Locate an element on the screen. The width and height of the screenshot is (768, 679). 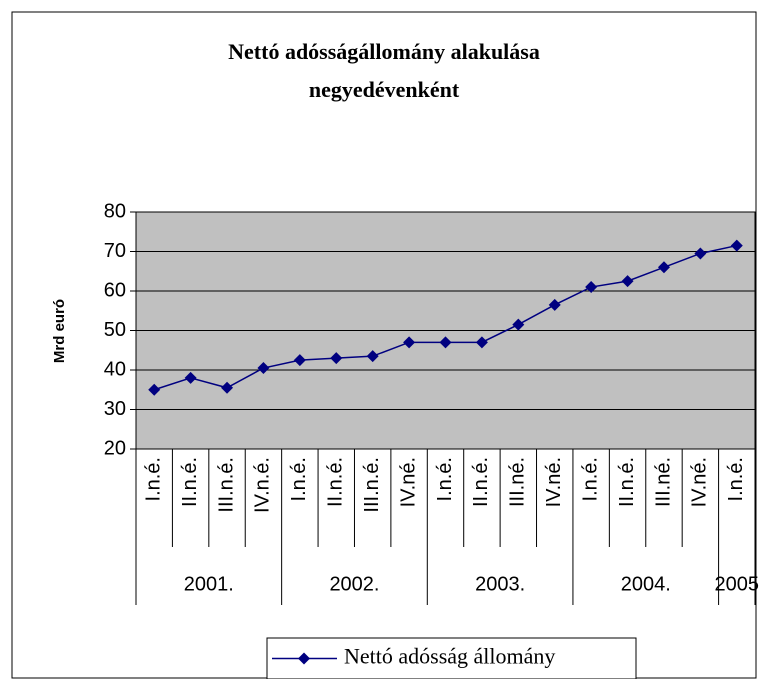
y-tick-label: 50 is located at coordinates (115, 330).